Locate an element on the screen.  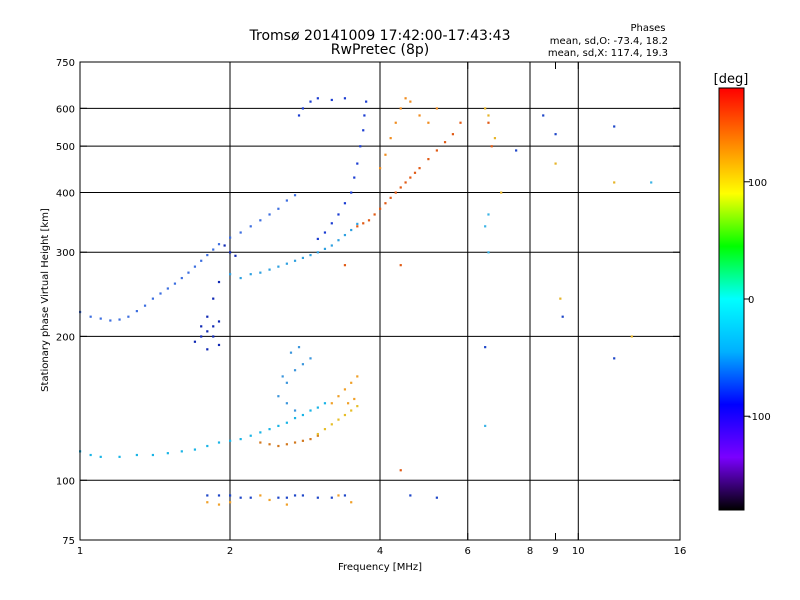
x-tick-label: 2 is located at coordinates (230, 551).